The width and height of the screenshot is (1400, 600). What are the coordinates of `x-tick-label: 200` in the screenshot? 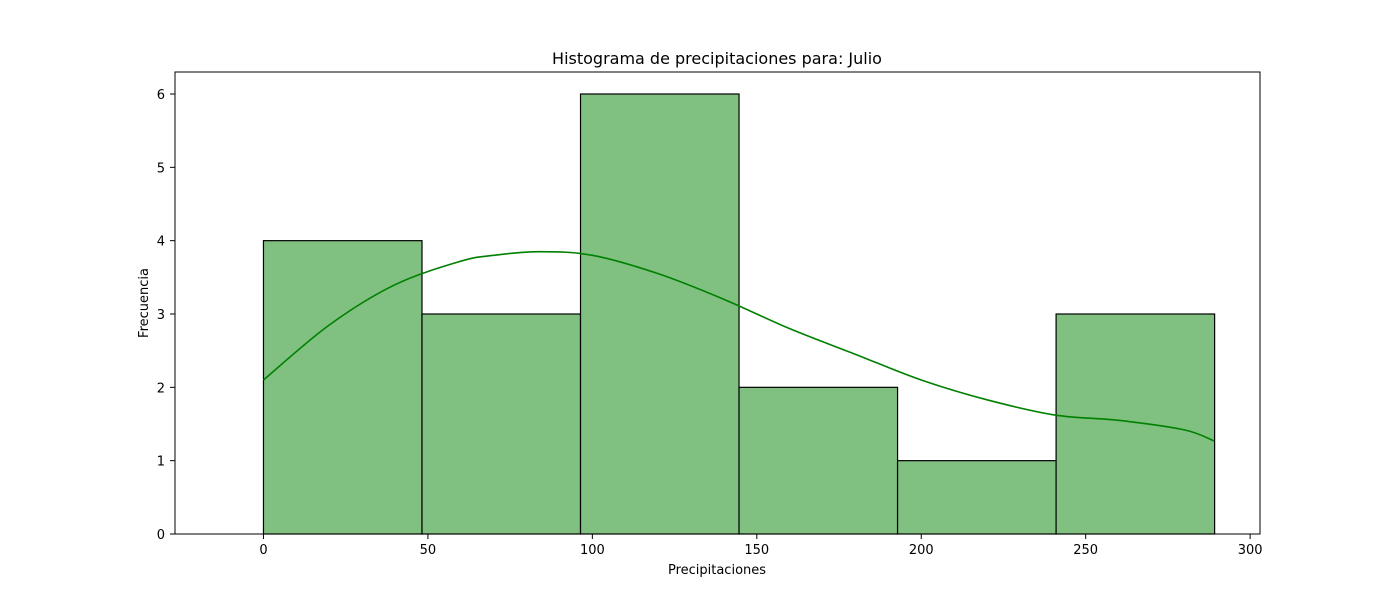 It's located at (921, 550).